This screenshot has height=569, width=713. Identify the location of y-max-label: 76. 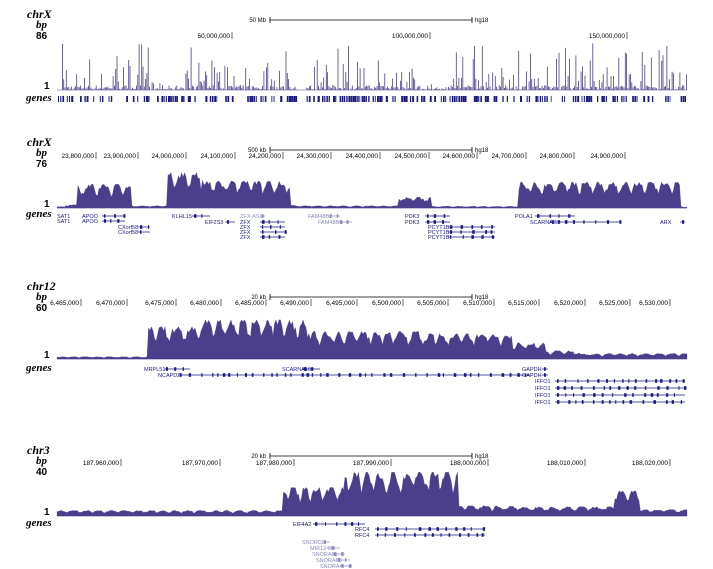
(42, 164).